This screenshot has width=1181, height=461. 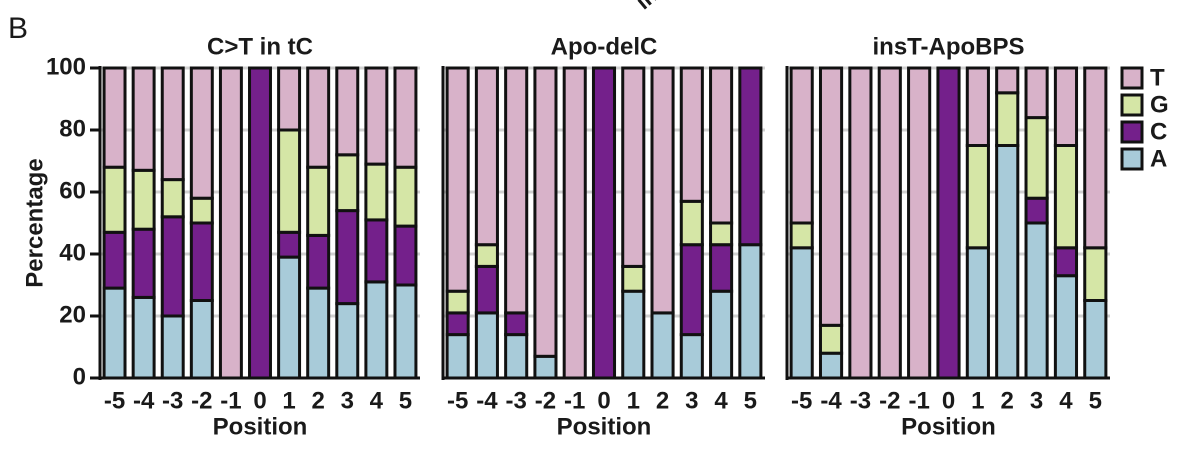 I want to click on y-axis-label: Percentage, so click(x=34, y=222).